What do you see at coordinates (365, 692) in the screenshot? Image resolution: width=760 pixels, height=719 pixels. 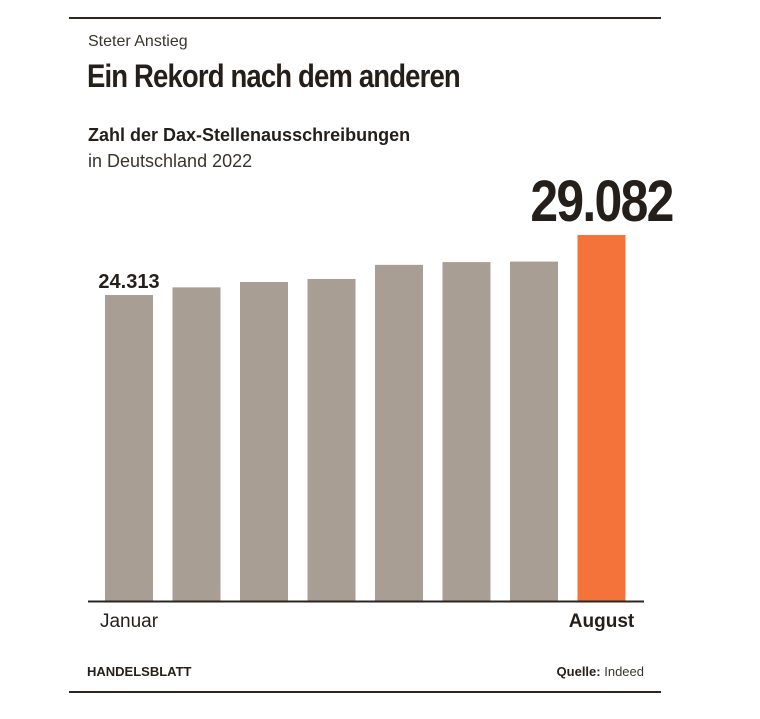 I see `bottom-rule` at bounding box center [365, 692].